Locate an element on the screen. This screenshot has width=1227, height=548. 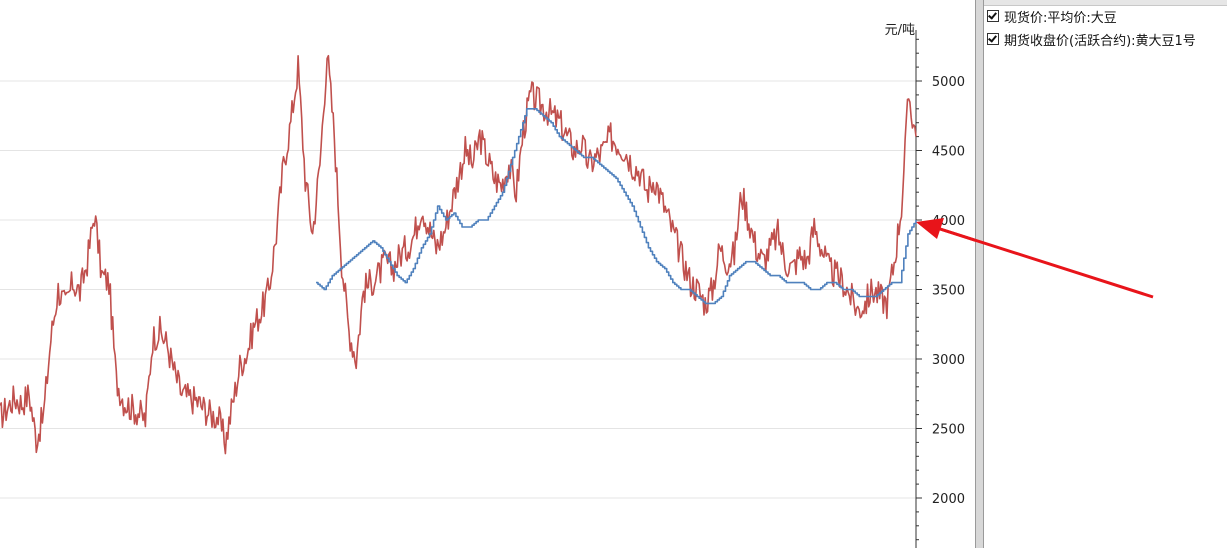
y-tick-label: 3000 is located at coordinates (948, 360).